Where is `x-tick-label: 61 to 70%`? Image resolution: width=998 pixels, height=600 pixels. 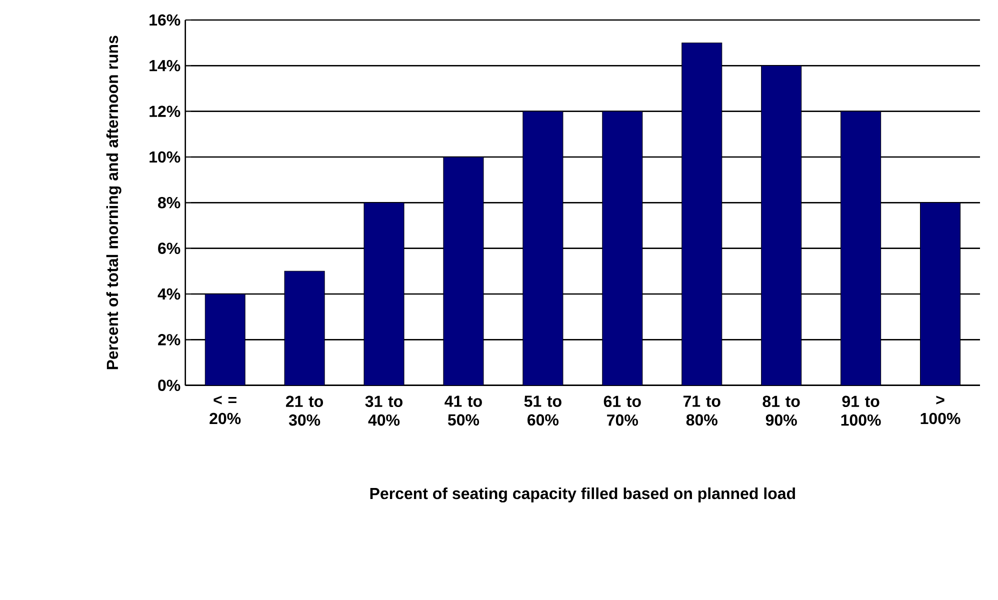 x-tick-label: 61 to 70% is located at coordinates (622, 411).